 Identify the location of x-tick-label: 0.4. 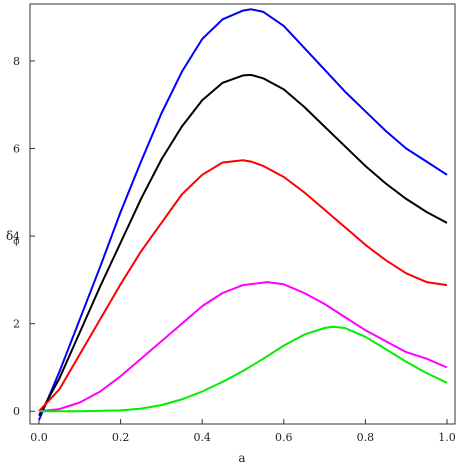
(202, 437).